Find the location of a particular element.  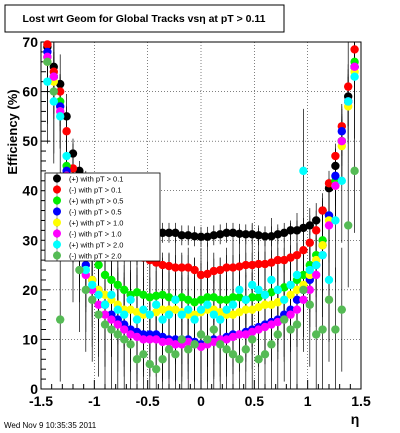

timestamp-footer: Wed Nov 9 10:35:35 2011 is located at coordinates (50, 425).